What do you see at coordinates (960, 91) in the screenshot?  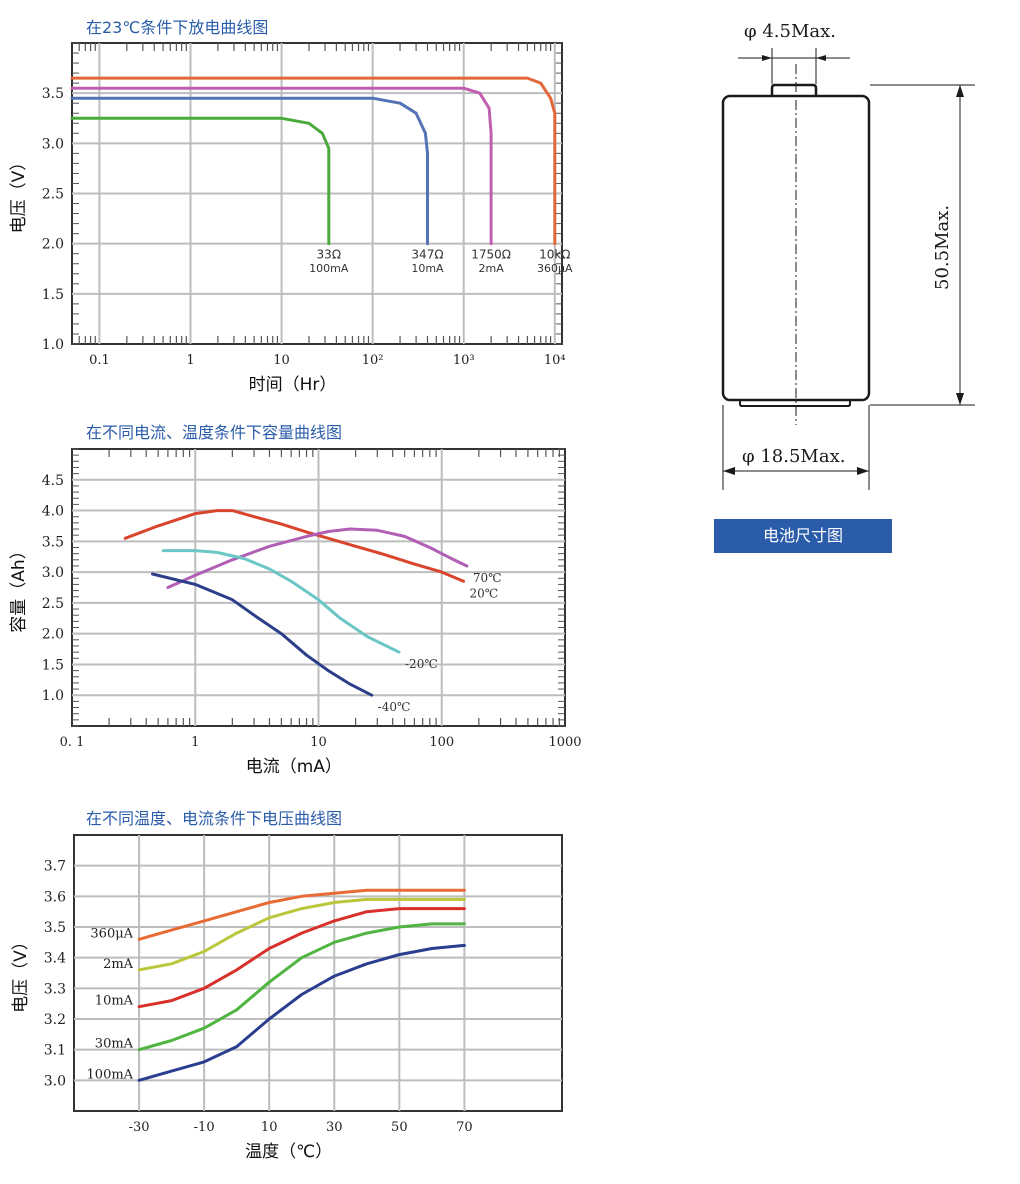 I see `height-arrow-top` at bounding box center [960, 91].